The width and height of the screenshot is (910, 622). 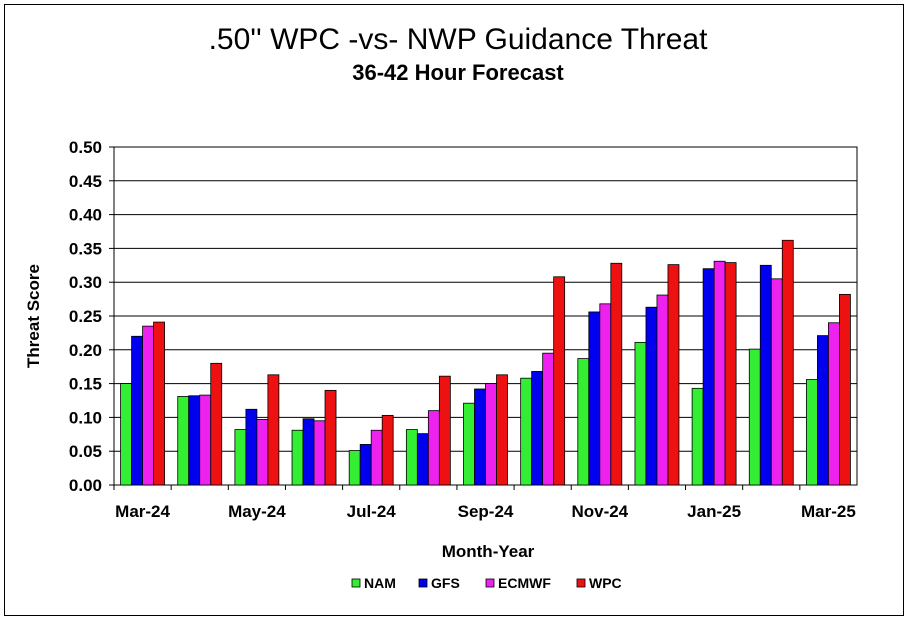 I want to click on y-tick-label: 0.05, so click(x=85, y=451).